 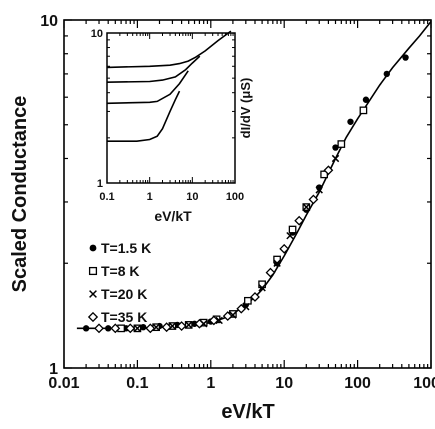 I want to click on main-x-tick-label: 100, so click(x=357, y=383).